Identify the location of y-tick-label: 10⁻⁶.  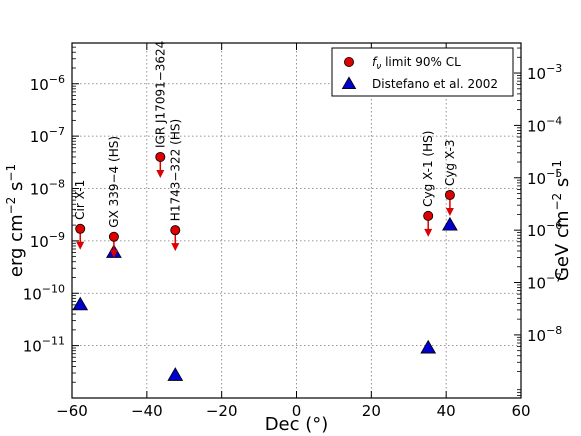
(47, 83).